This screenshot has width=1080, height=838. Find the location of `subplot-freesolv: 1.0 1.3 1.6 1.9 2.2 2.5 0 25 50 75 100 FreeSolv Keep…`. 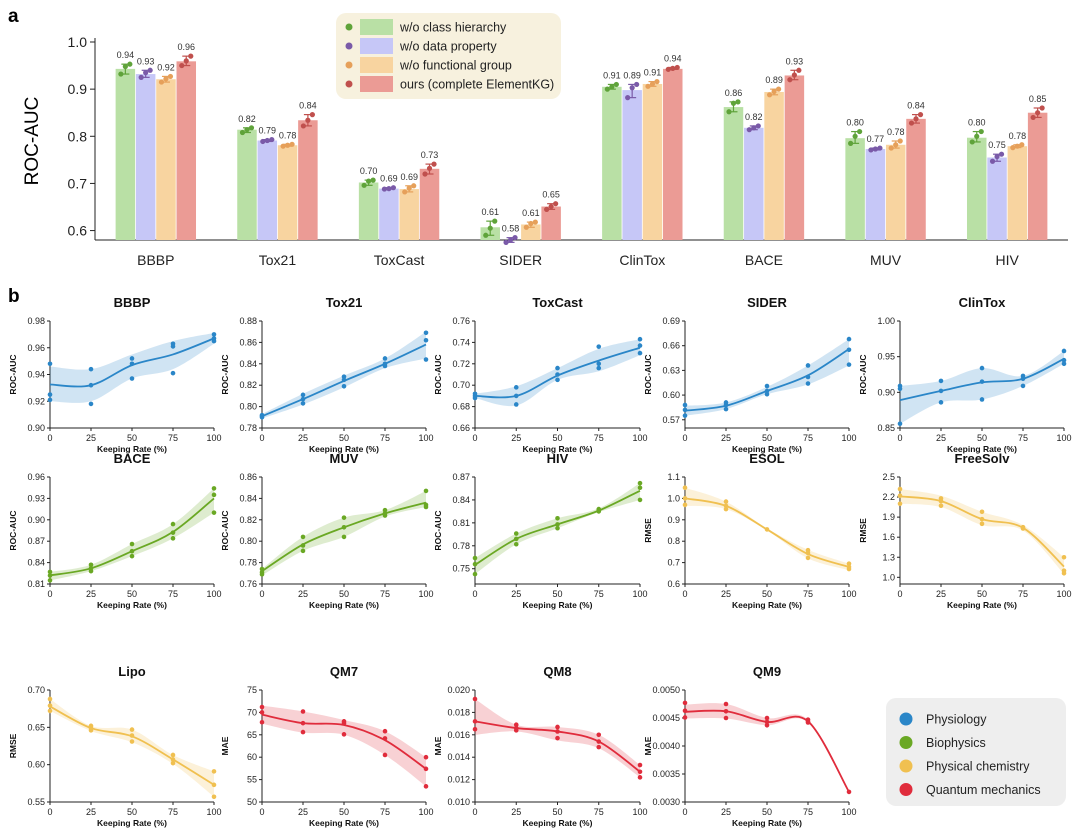

subplot-freesolv: 1.0 1.3 1.6 1.9 2.2 2.5 0 25 50 75 100 FreeSolv Keep… is located at coordinates (965, 530).